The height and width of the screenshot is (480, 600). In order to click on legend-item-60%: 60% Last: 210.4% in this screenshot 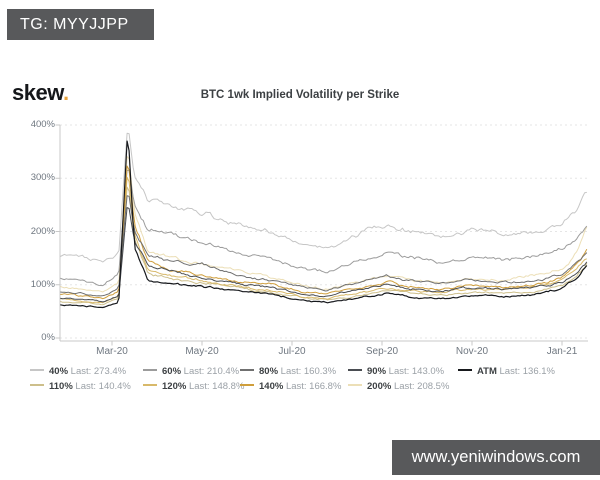, I will do `click(191, 371)`.